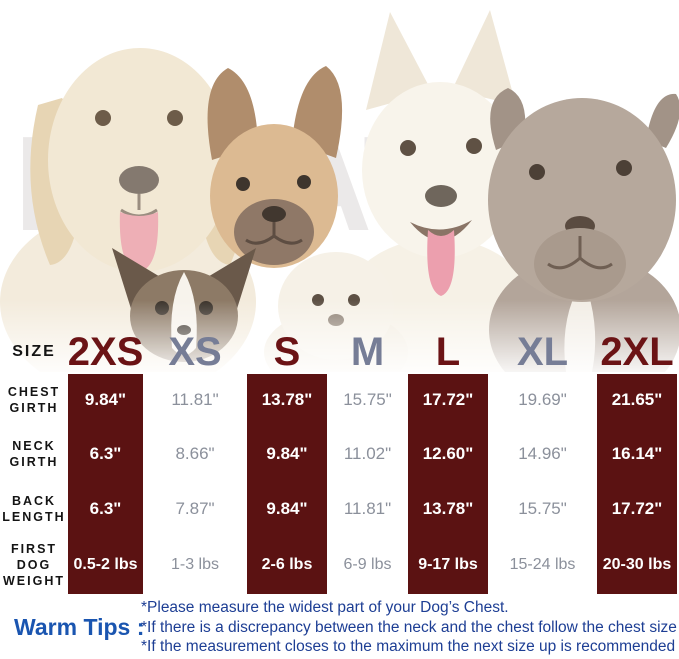  I want to click on size-col-2xs: 2XS, so click(105, 351).